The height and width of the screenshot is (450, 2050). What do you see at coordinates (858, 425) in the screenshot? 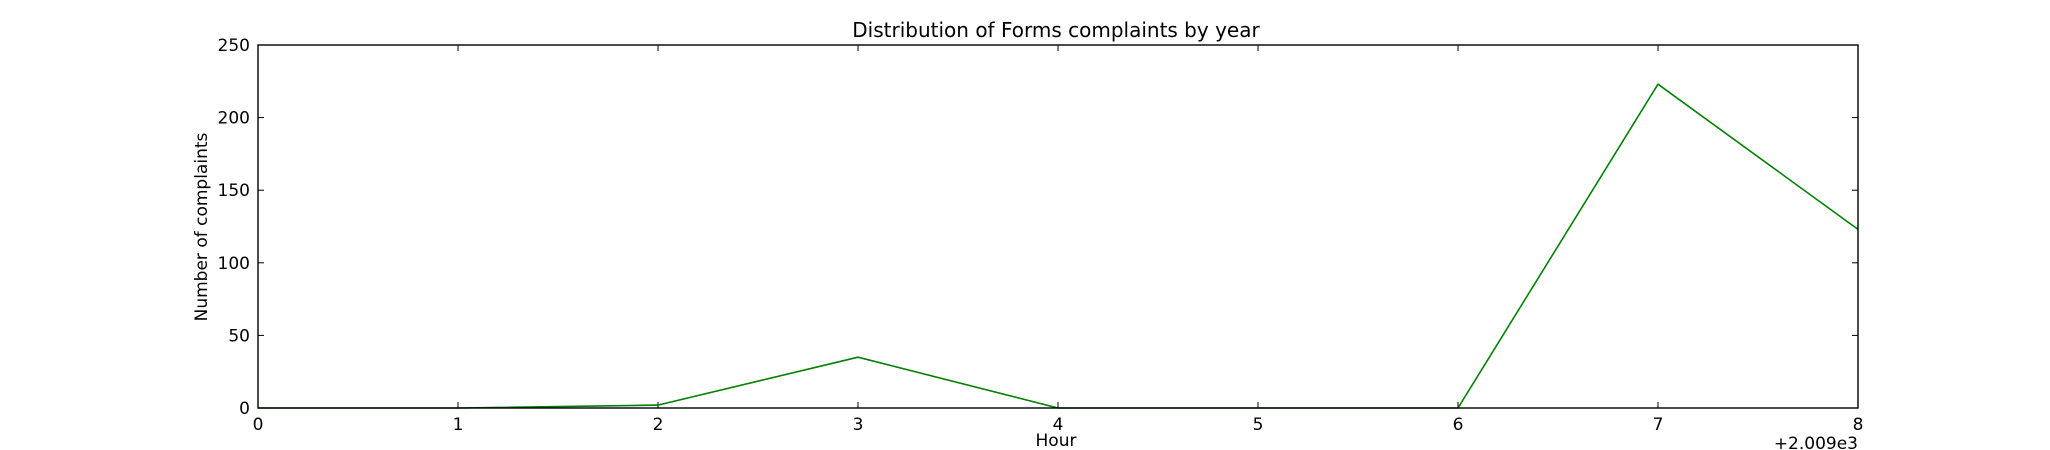
I see `x-tick-label: 3` at bounding box center [858, 425].